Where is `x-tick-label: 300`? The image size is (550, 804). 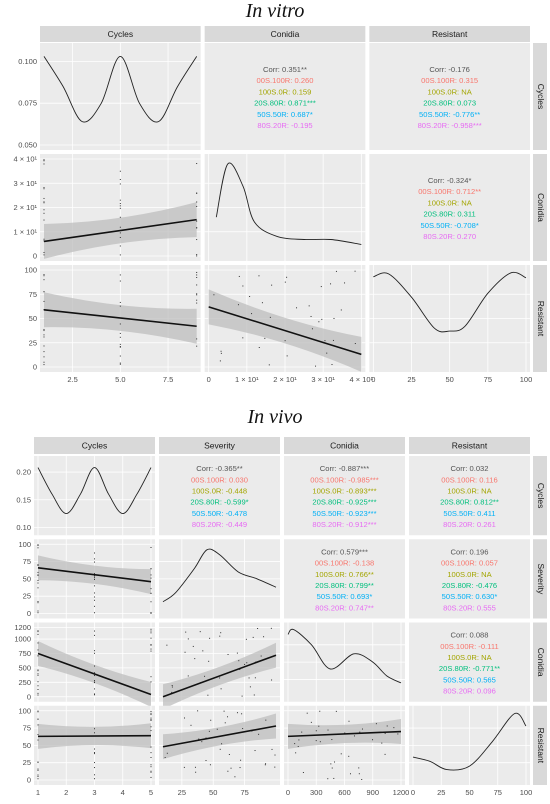
x-tick-label: 300 is located at coordinates (316, 792).